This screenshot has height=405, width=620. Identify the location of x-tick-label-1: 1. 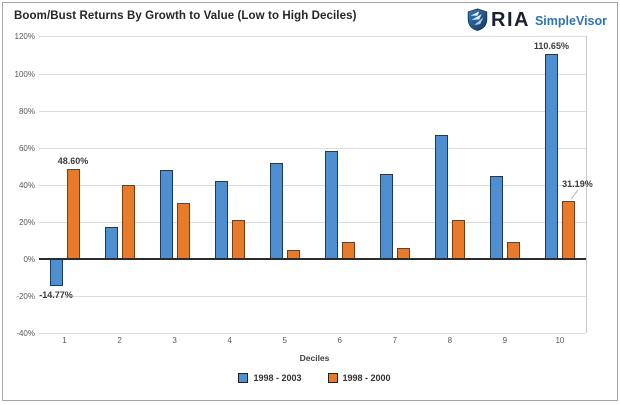
(64, 341).